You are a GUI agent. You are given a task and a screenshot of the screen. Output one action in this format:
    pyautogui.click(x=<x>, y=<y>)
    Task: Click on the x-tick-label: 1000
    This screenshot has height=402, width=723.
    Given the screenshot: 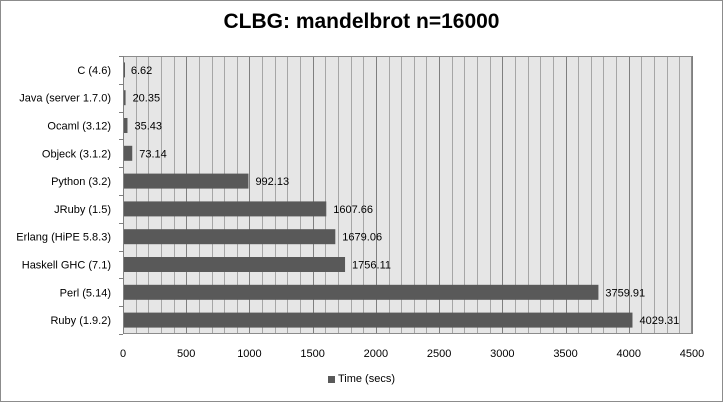 What is the action you would take?
    pyautogui.click(x=249, y=354)
    